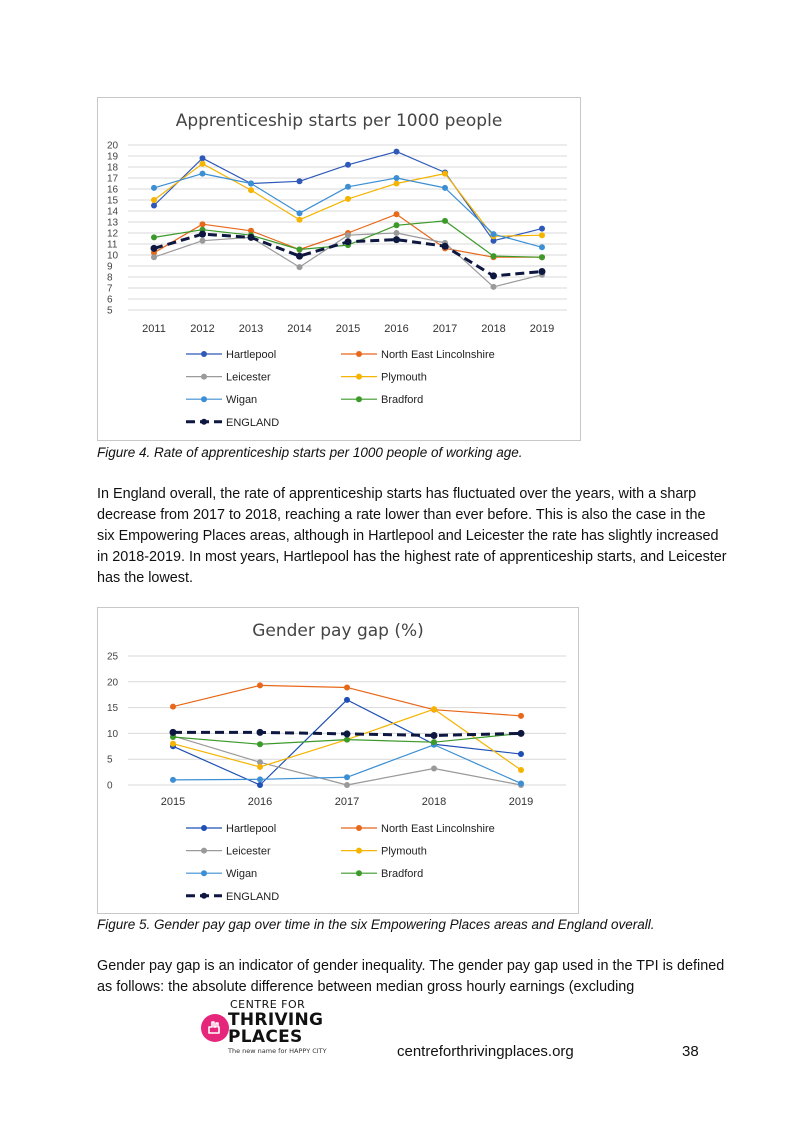  What do you see at coordinates (110, 267) in the screenshot?
I see `y-tick-label: 9` at bounding box center [110, 267].